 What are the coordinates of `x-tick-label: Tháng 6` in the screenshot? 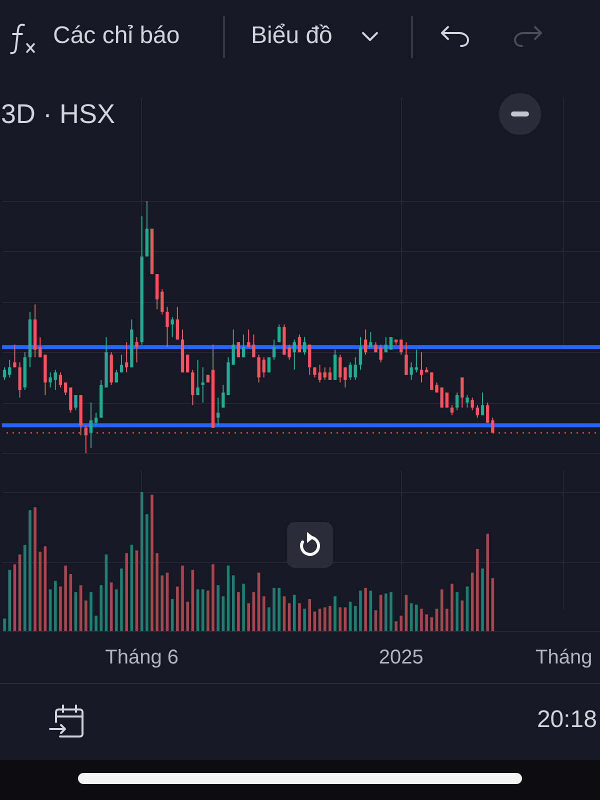 It's located at (142, 657).